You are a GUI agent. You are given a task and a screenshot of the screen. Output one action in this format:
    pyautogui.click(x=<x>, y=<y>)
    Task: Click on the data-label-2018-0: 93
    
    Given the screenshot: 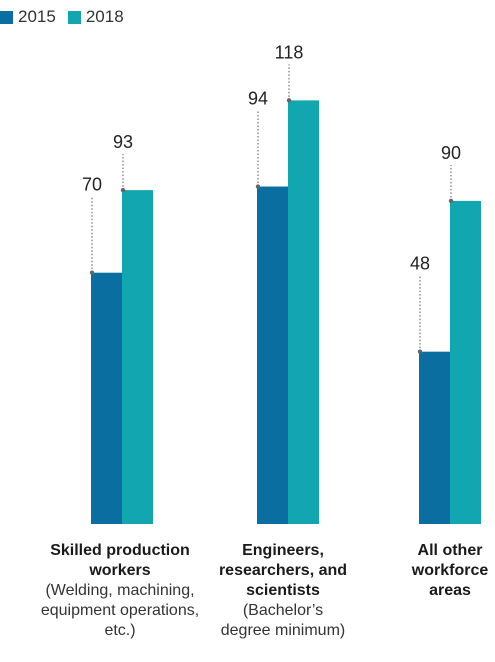 What is the action you would take?
    pyautogui.click(x=123, y=142)
    